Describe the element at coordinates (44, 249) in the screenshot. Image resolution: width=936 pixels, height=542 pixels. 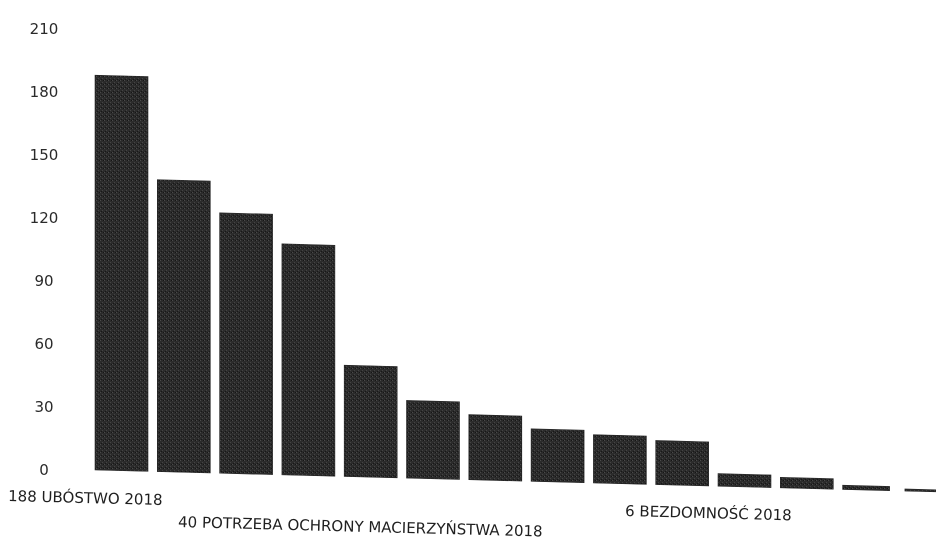
I see `y-axis: 0 30 60 90 120 150 180 210` at that location.